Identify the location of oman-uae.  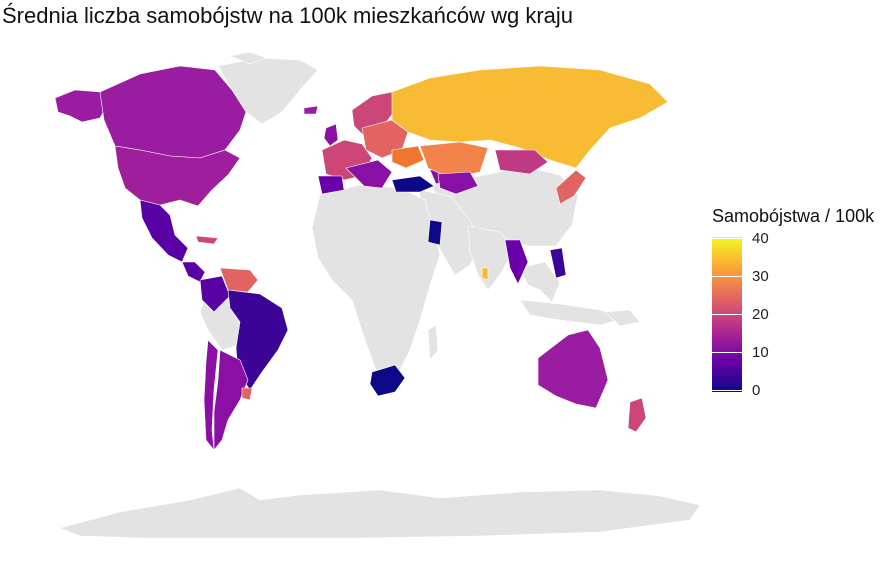
(435, 232).